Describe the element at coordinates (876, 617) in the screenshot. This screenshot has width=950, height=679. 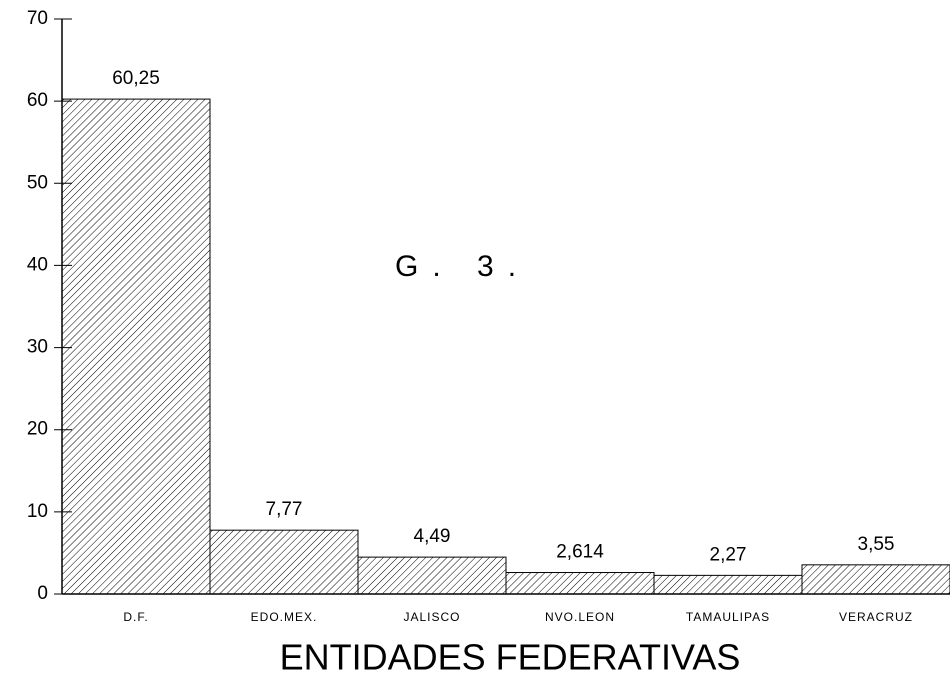
I see `x-tick-label: VERACRUZ` at that location.